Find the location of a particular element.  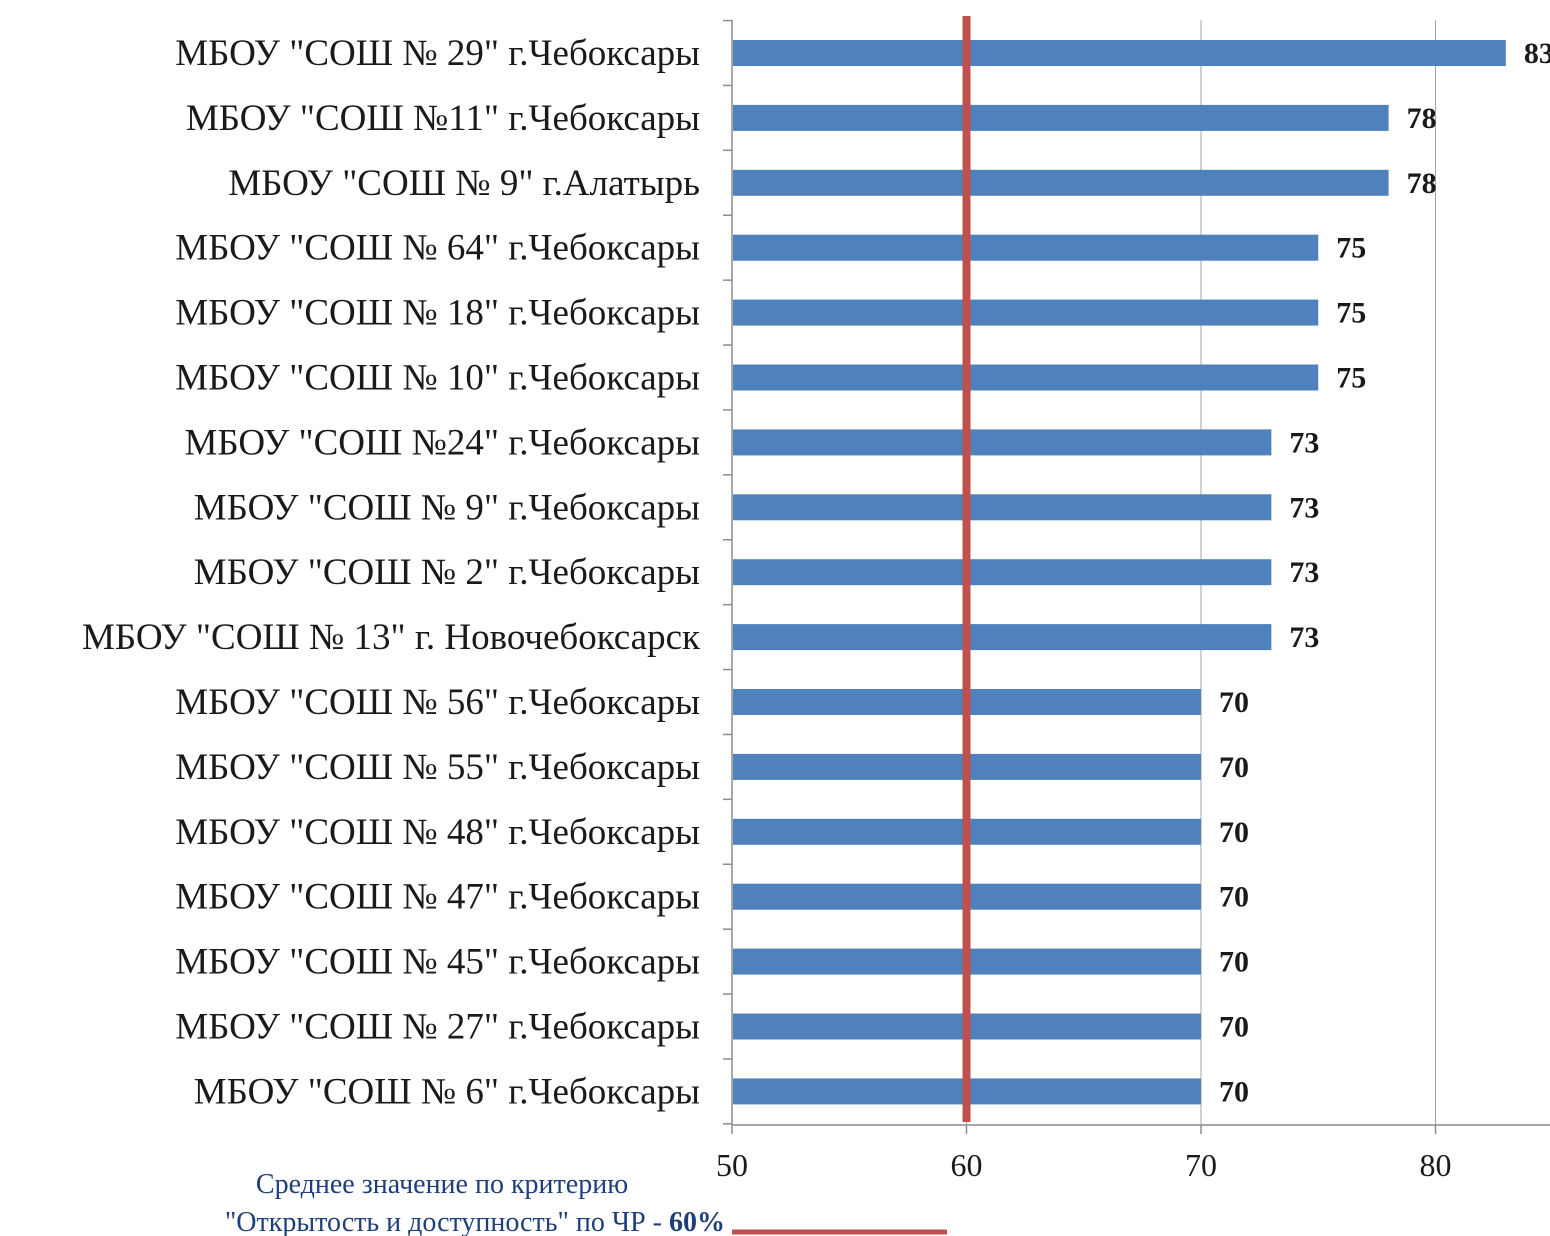

category-label: МБОУ "СОШ № 45" г.Чебоксары is located at coordinates (437, 962).